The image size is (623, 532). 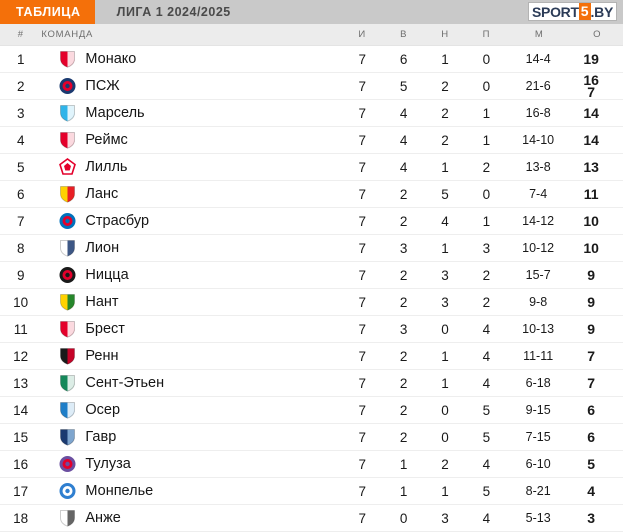 I want to click on cell-team: Осер, so click(x=191, y=410).